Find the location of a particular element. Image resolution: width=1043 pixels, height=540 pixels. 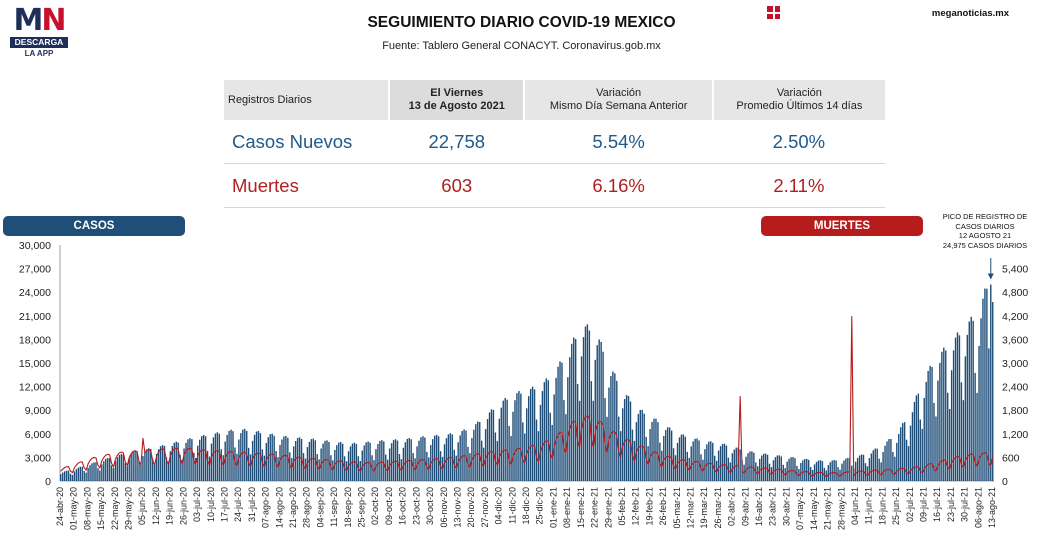

x-tick-label: 10-jul-20 is located at coordinates (211, 504).